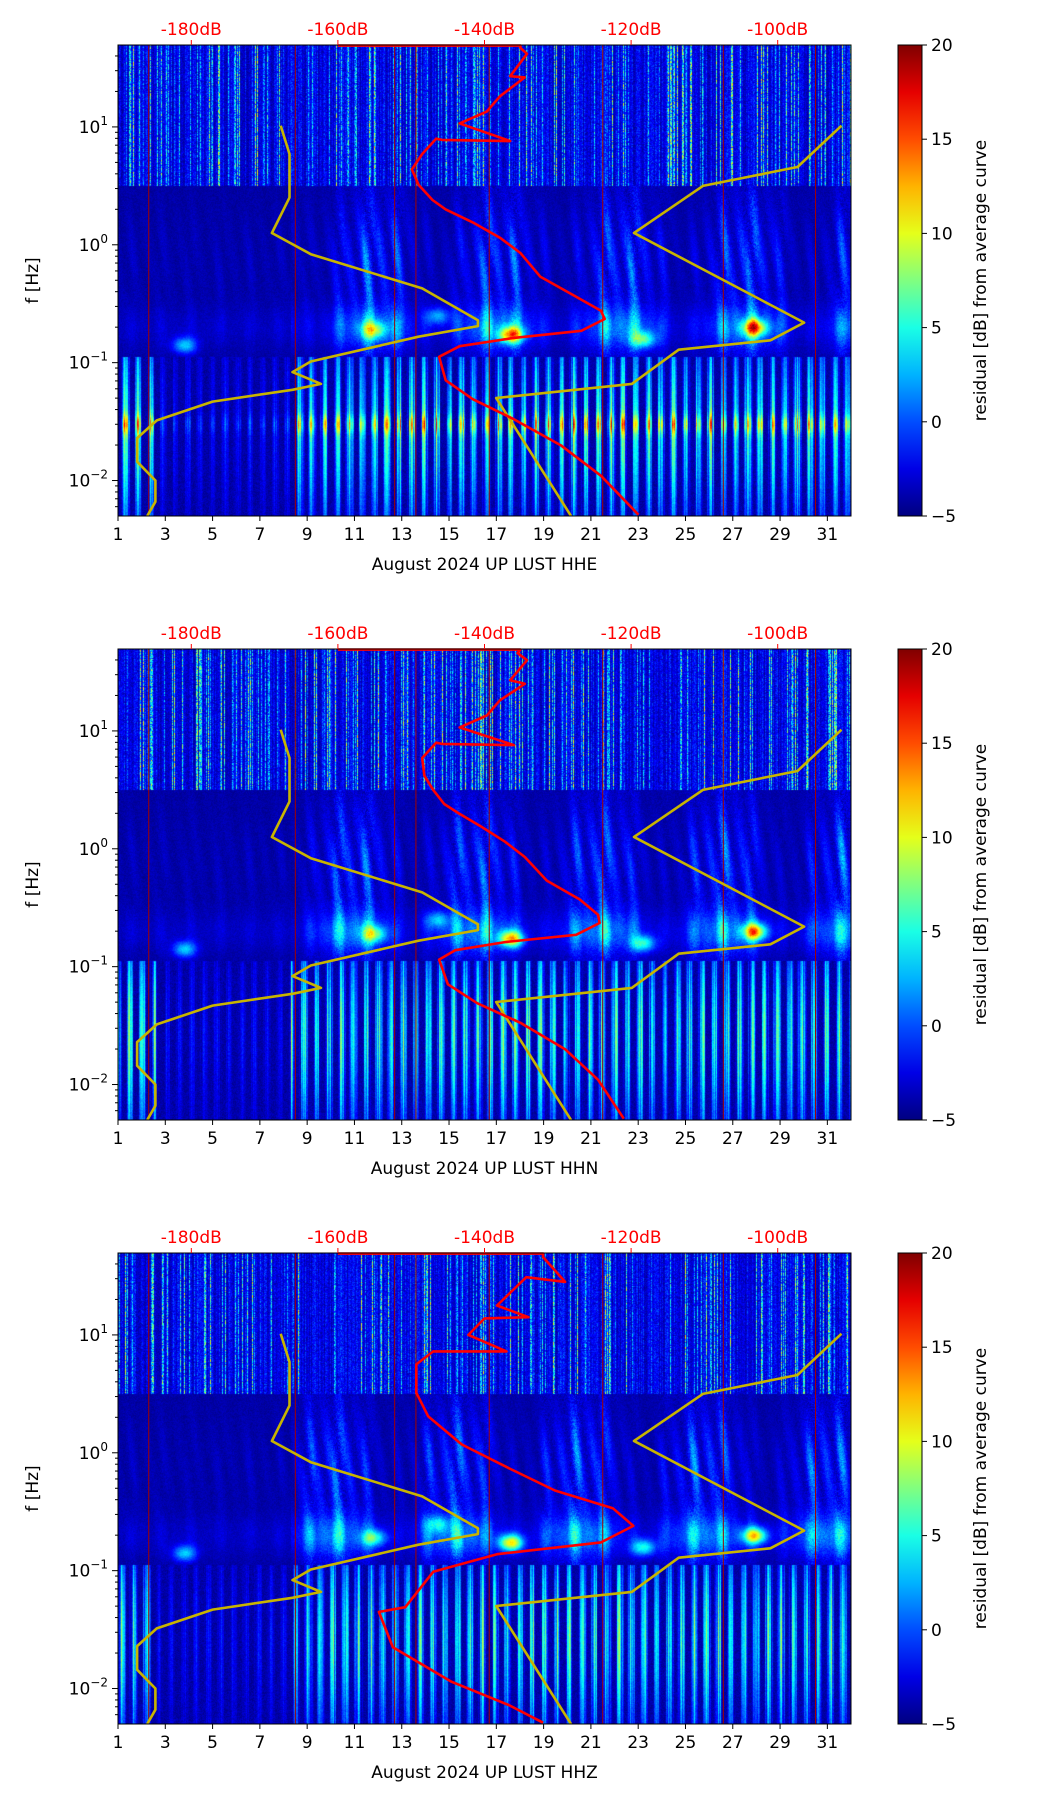 This screenshot has height=1812, width=1052. What do you see at coordinates (485, 1169) in the screenshot?
I see `x-axis-label: August 2024 UP LUST HHN` at bounding box center [485, 1169].